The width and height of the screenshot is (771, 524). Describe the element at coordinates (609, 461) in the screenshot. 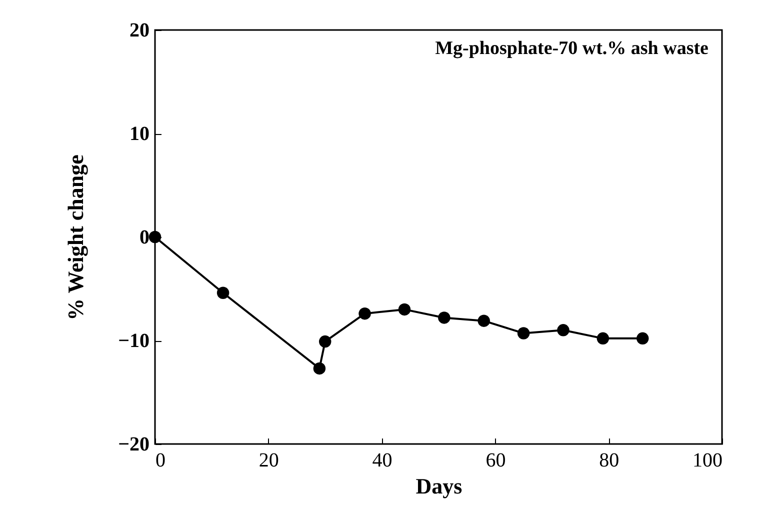

I see `x-tick-label: 80` at that location.